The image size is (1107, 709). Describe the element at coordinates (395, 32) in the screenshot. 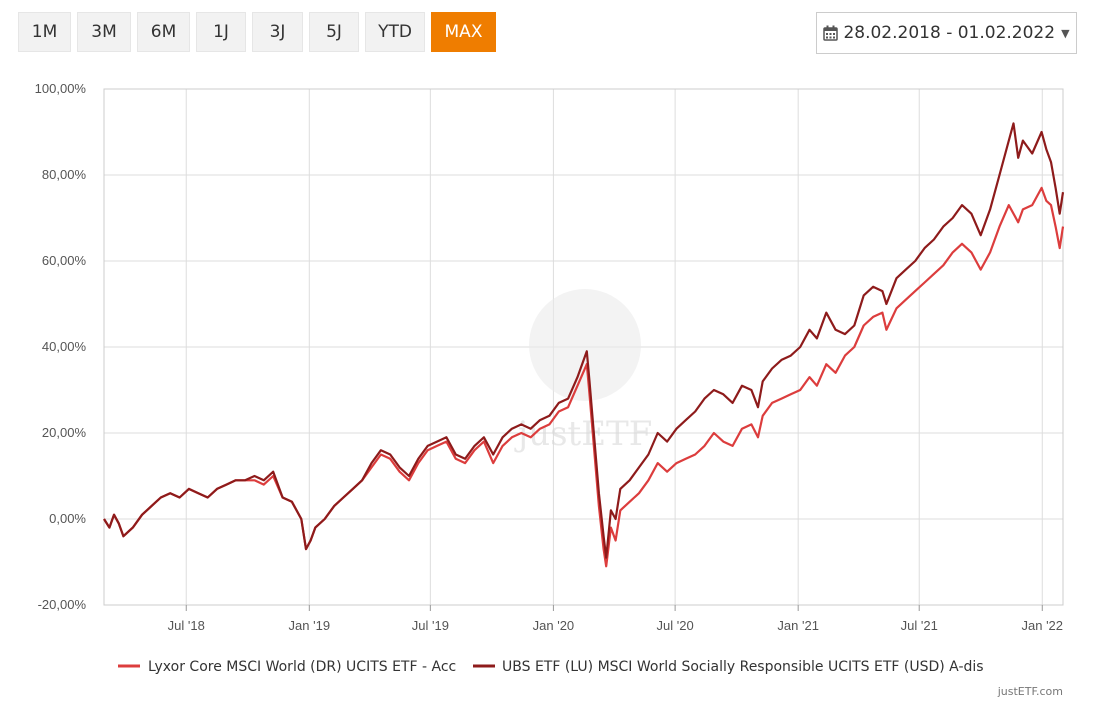

I see `range-button-ytd: YTD` at that location.